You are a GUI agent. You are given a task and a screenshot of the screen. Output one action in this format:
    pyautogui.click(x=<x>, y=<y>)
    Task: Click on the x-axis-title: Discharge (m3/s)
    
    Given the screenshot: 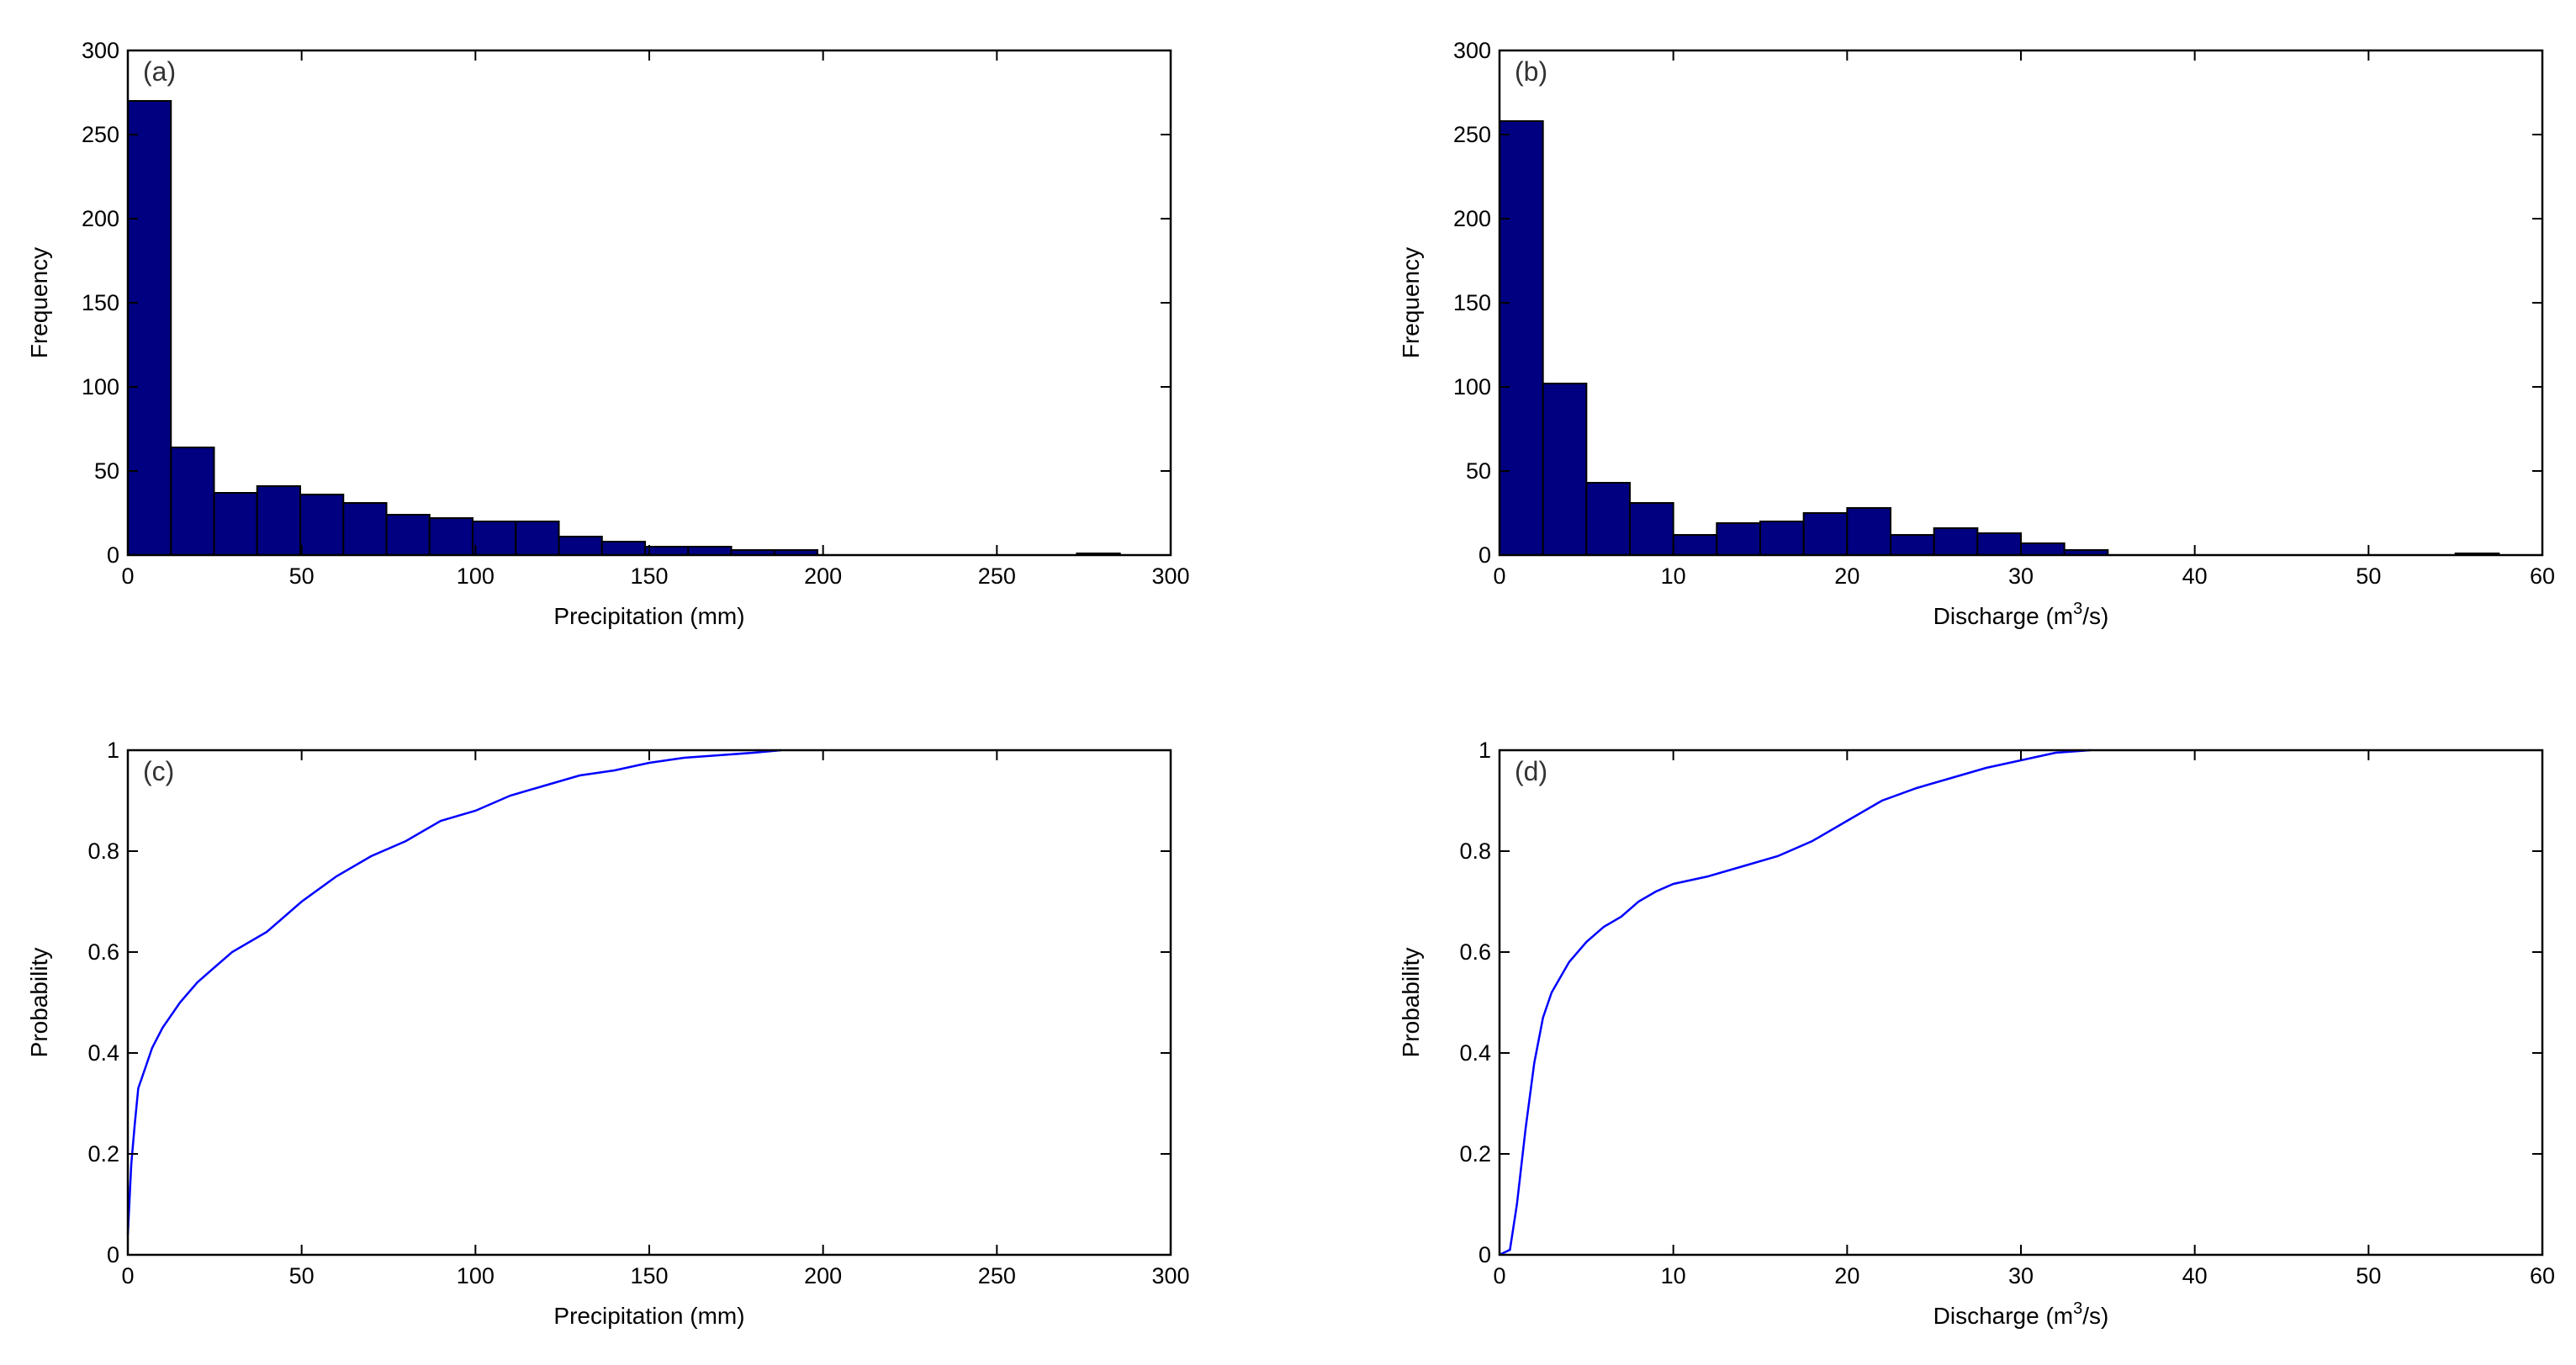 What is the action you would take?
    pyautogui.click(x=2021, y=1314)
    